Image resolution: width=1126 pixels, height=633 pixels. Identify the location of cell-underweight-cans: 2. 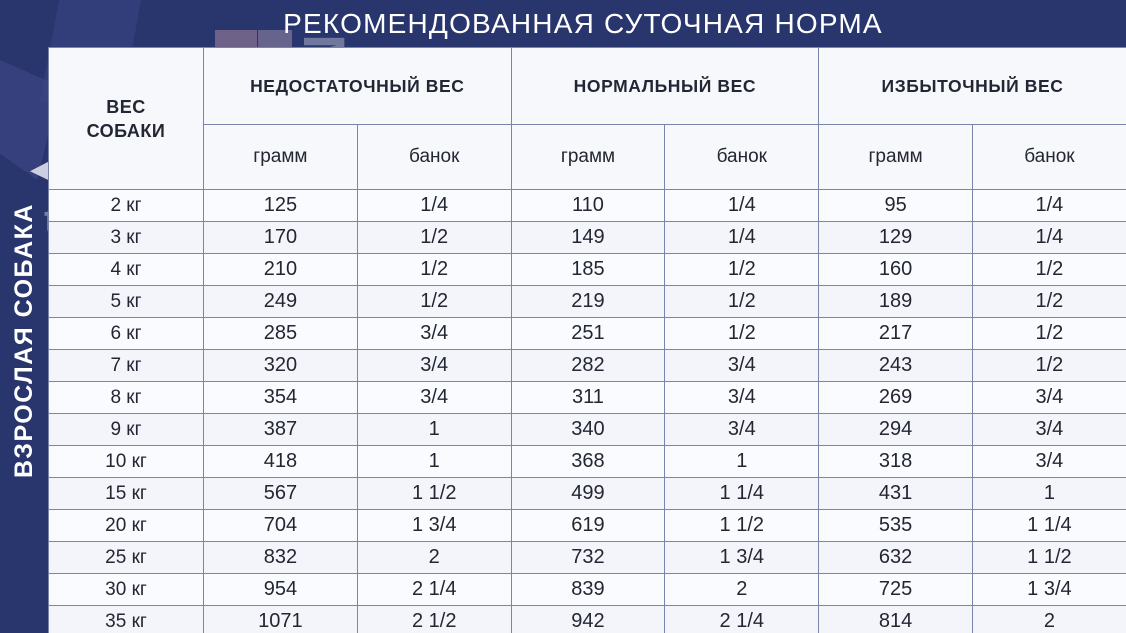
(434, 557).